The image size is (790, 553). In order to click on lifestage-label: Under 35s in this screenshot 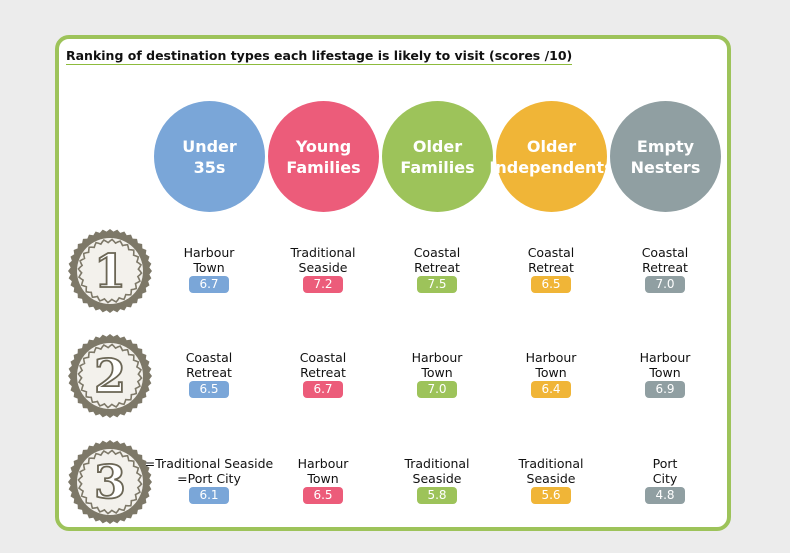, I will do `click(209, 156)`.